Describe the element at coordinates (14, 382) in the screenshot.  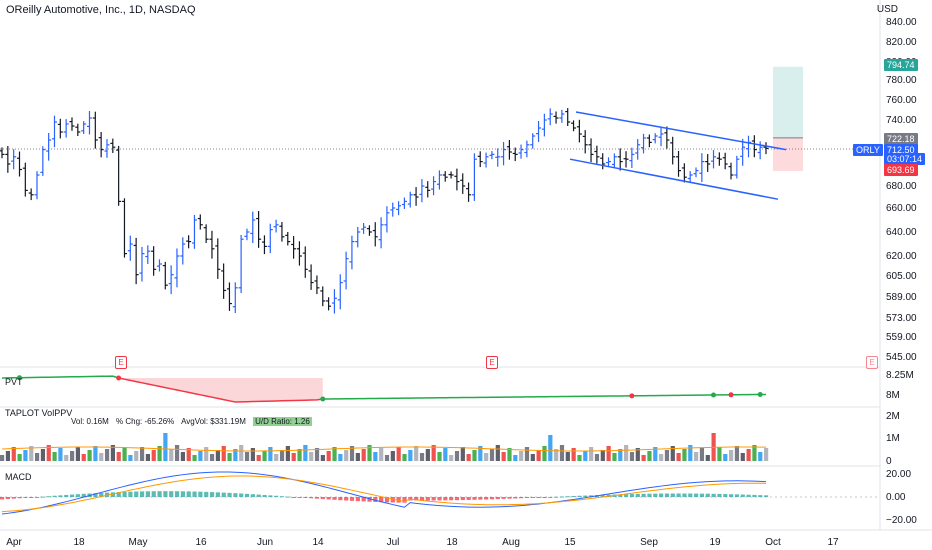
I see `pvt-label: PVT` at that location.